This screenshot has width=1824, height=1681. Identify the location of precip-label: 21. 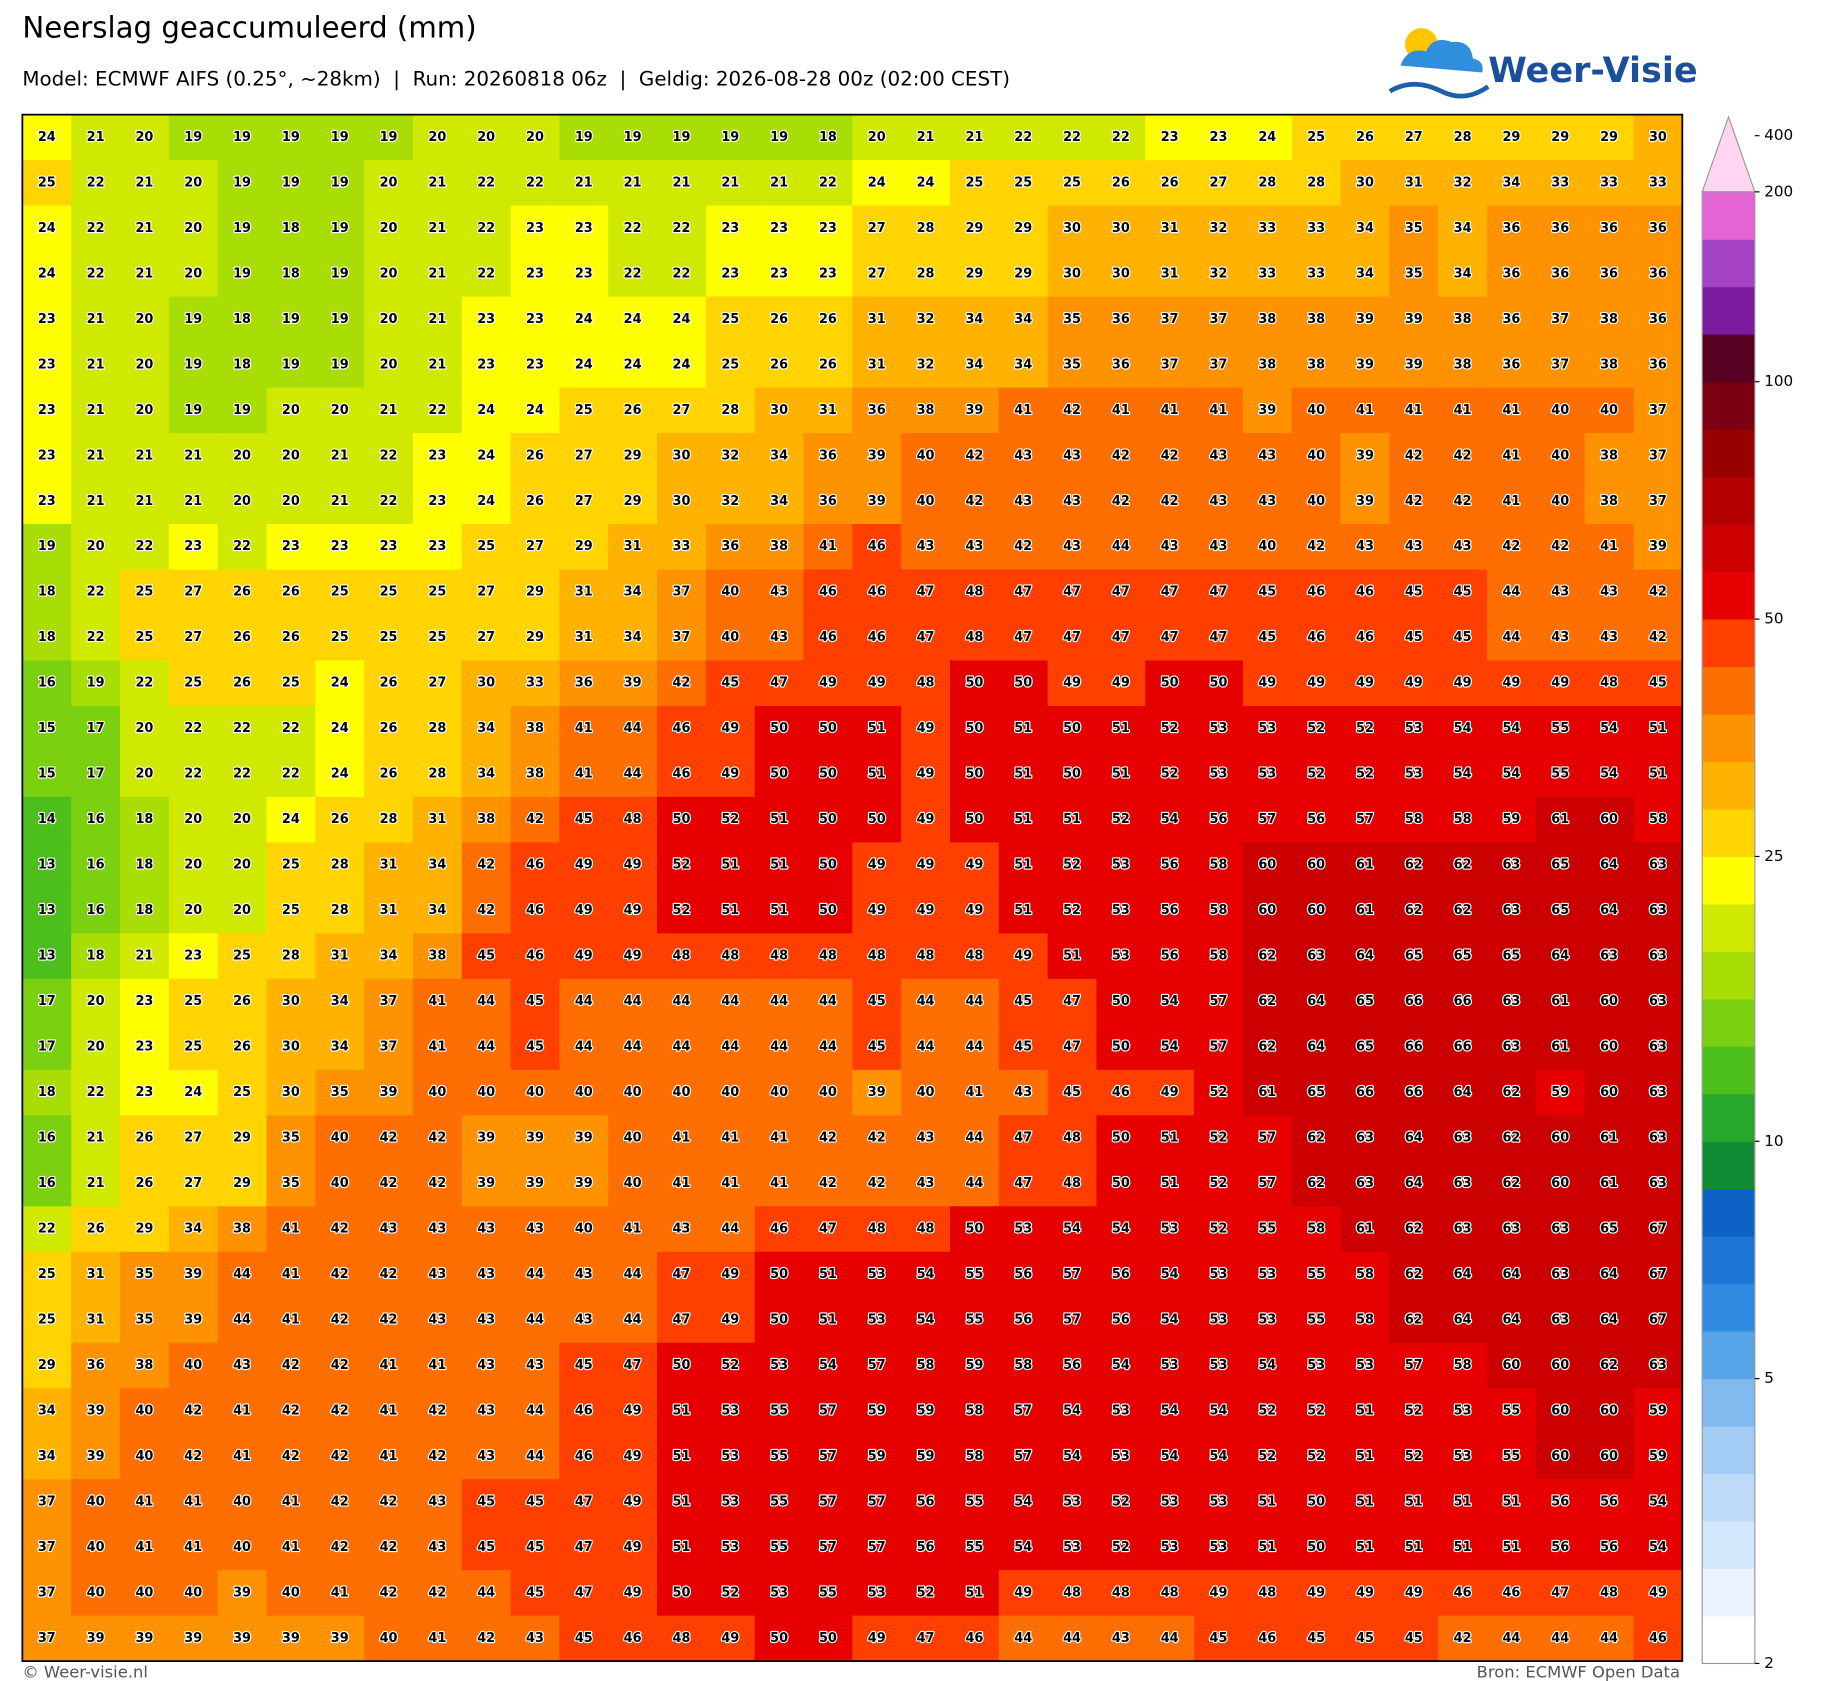
(974, 137).